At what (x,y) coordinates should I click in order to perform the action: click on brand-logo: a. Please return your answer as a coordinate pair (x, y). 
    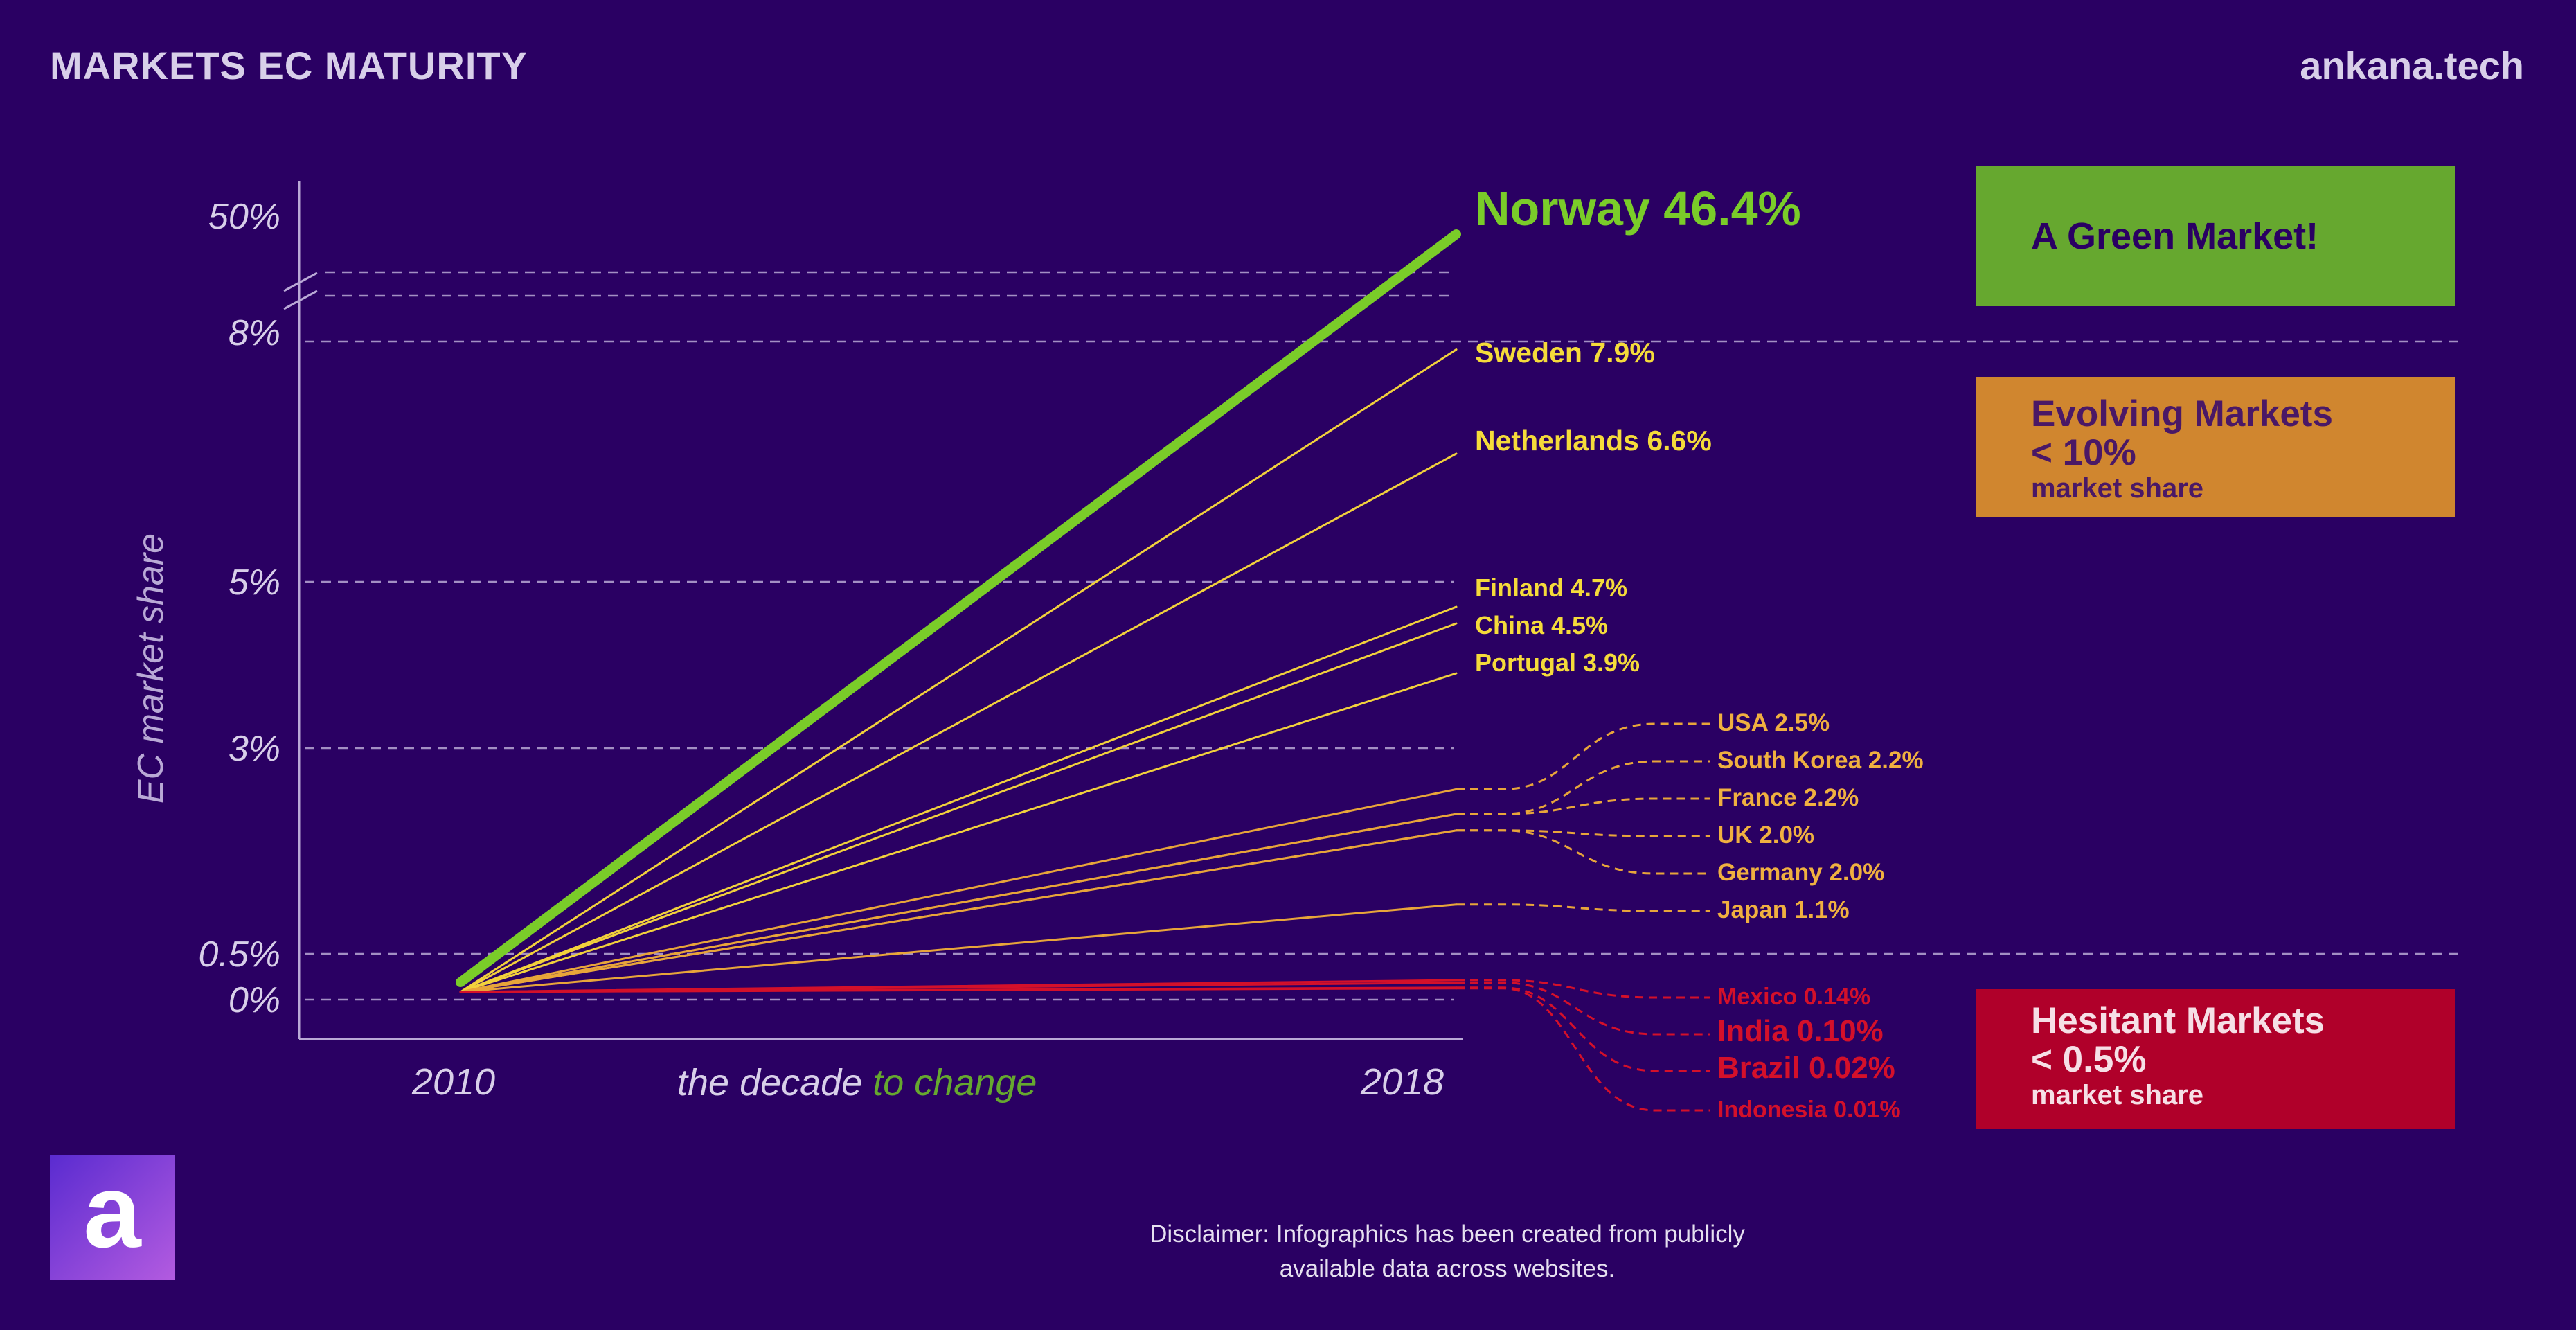
    Looking at the image, I should click on (112, 1217).